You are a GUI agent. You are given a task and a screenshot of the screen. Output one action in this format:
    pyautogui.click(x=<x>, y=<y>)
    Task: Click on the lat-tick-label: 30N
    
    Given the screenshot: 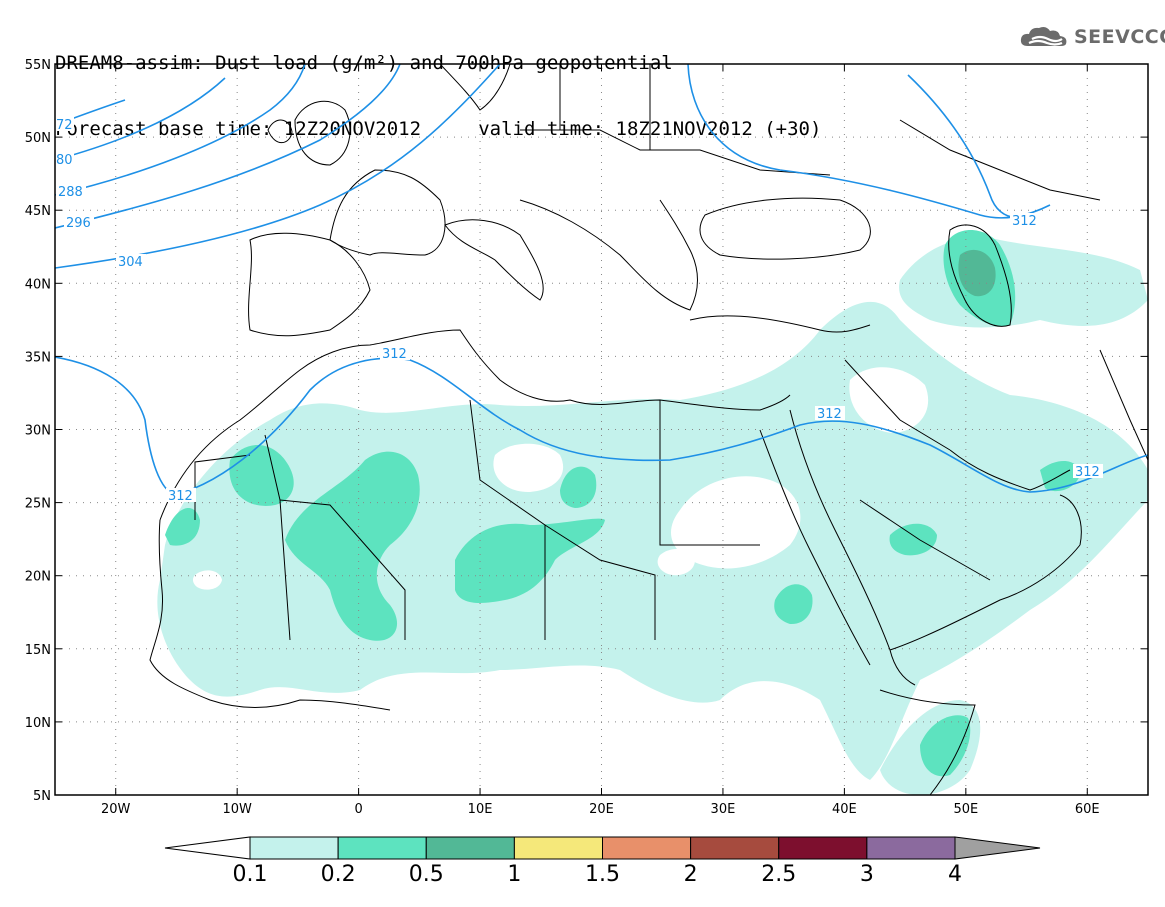 What is the action you would take?
    pyautogui.click(x=38, y=431)
    